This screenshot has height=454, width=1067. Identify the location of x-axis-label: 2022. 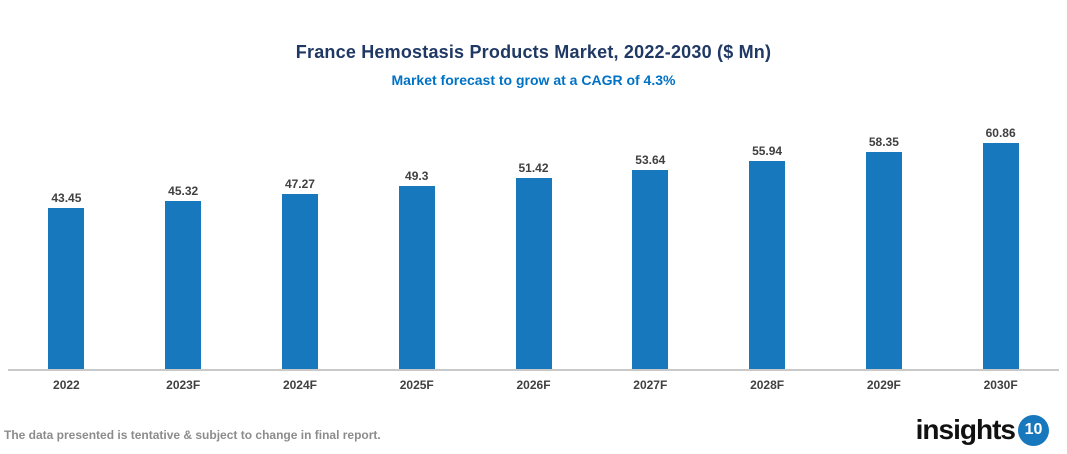
(66, 385).